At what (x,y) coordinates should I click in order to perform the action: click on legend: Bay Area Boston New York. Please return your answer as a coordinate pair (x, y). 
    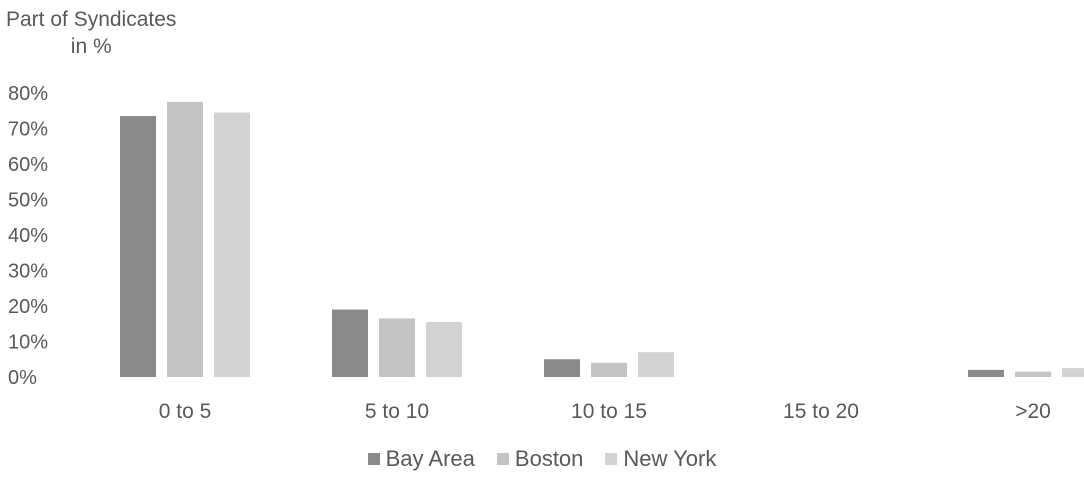
    Looking at the image, I should click on (542, 459).